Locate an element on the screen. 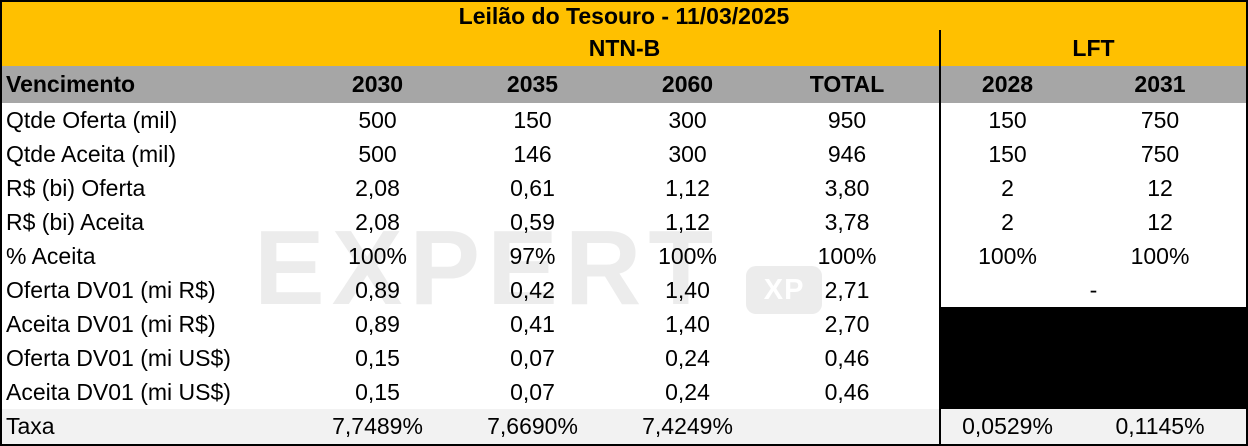 The image size is (1248, 446). table-cell: 0,1145% is located at coordinates (1170, 426).